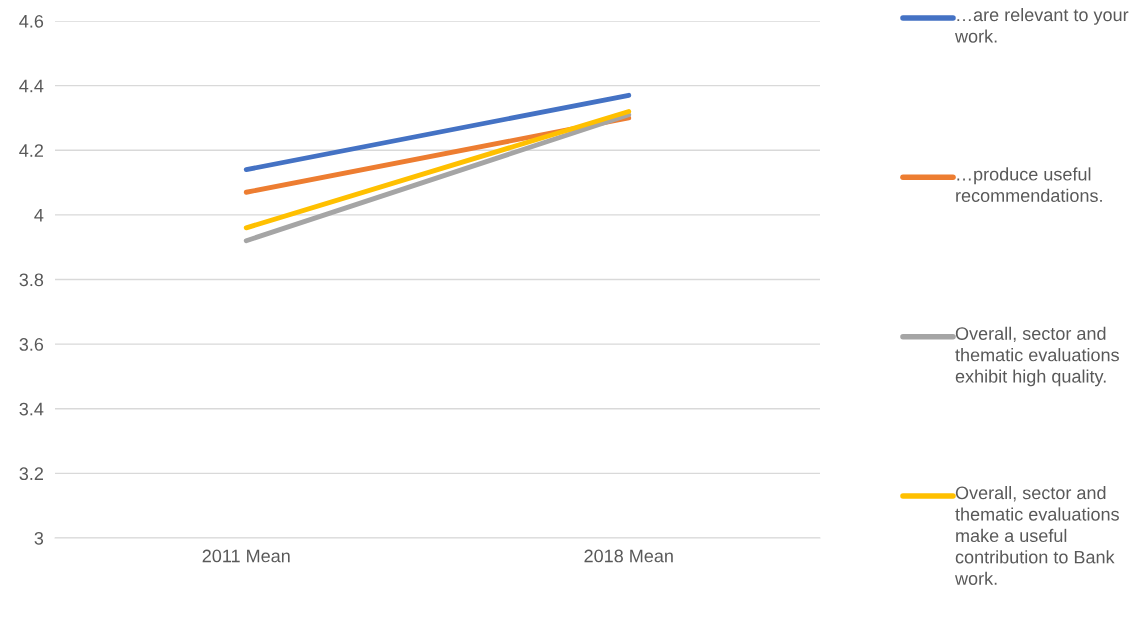 The height and width of the screenshot is (621, 1141). Describe the element at coordinates (31, 280) in the screenshot. I see `y-tick-label: 3.8` at that location.